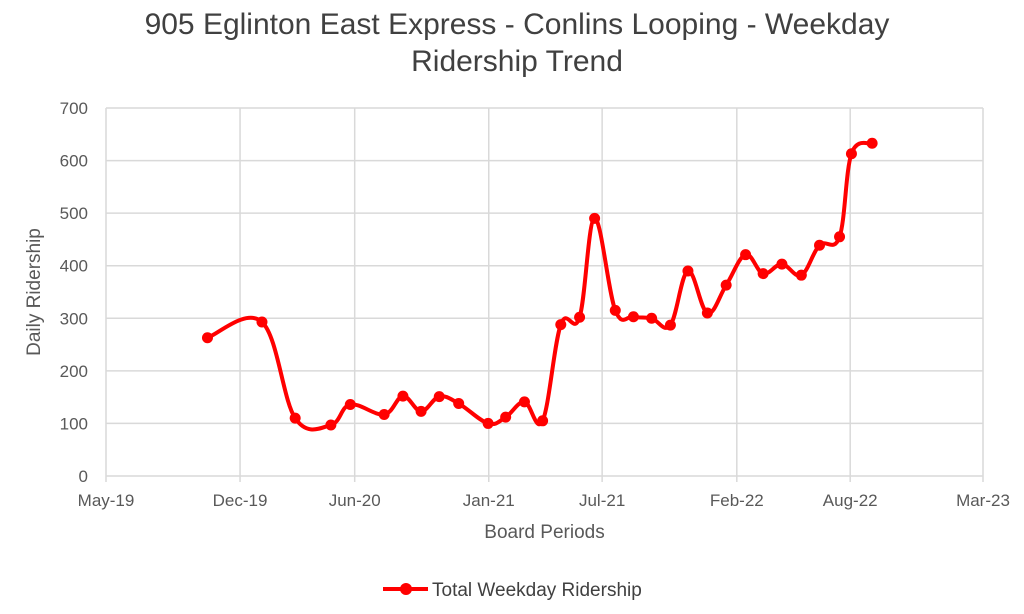  I want to click on y-tick-label: 700, so click(74, 108).